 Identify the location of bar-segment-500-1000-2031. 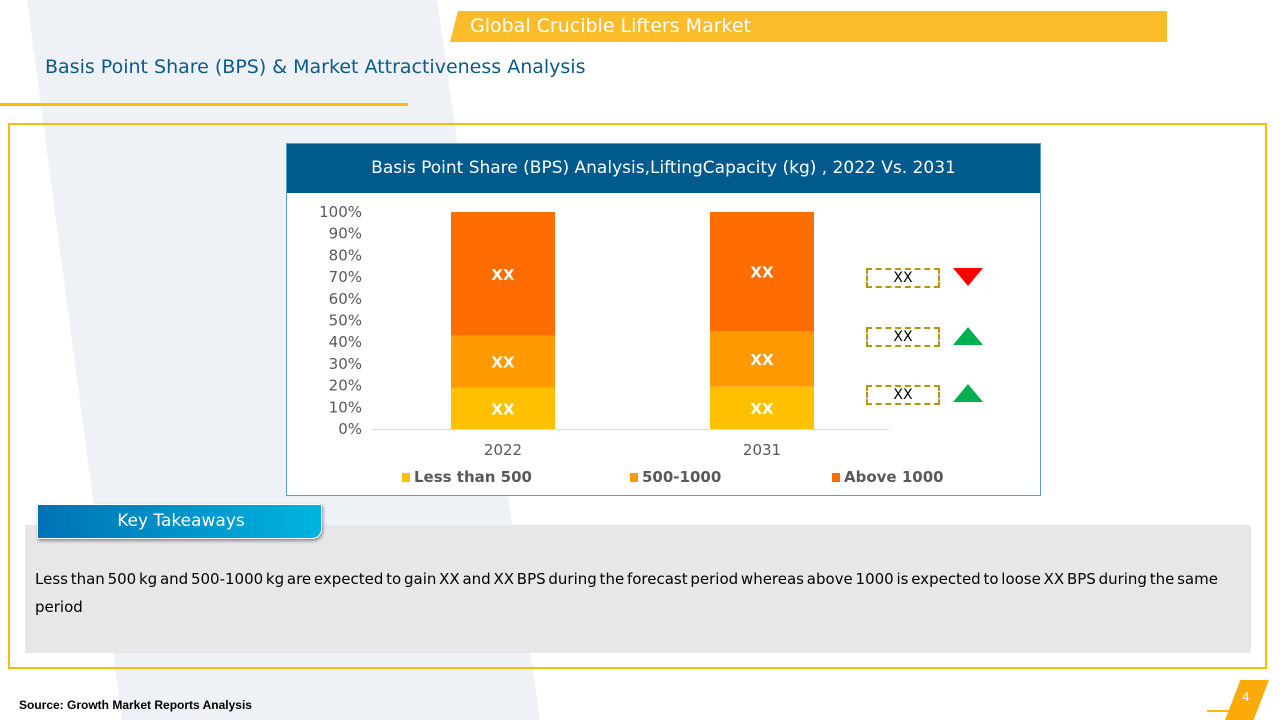
(762, 359).